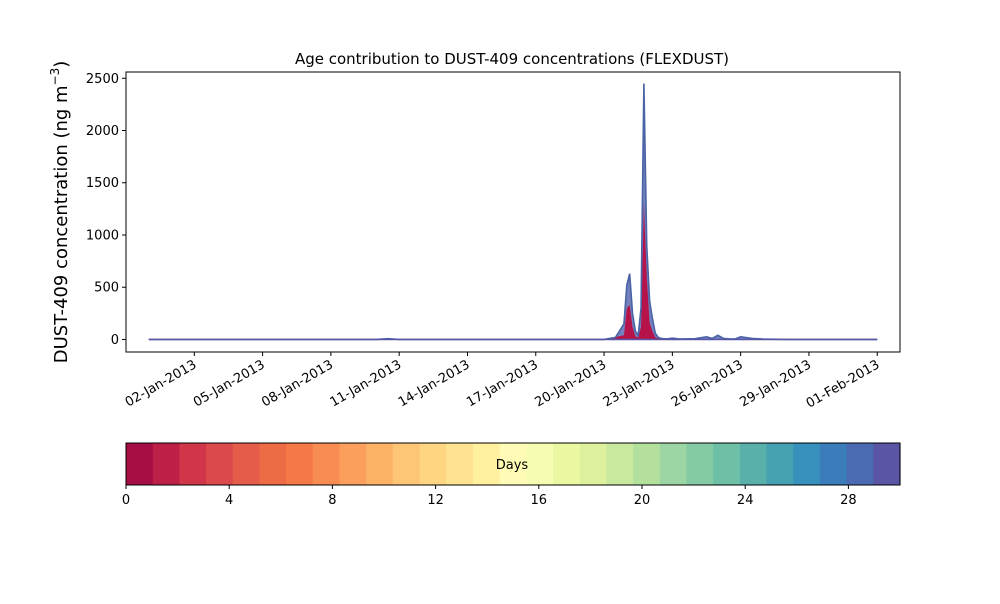 The width and height of the screenshot is (1000, 604). Describe the element at coordinates (745, 500) in the screenshot. I see `colorbar-tick-label: 24` at that location.